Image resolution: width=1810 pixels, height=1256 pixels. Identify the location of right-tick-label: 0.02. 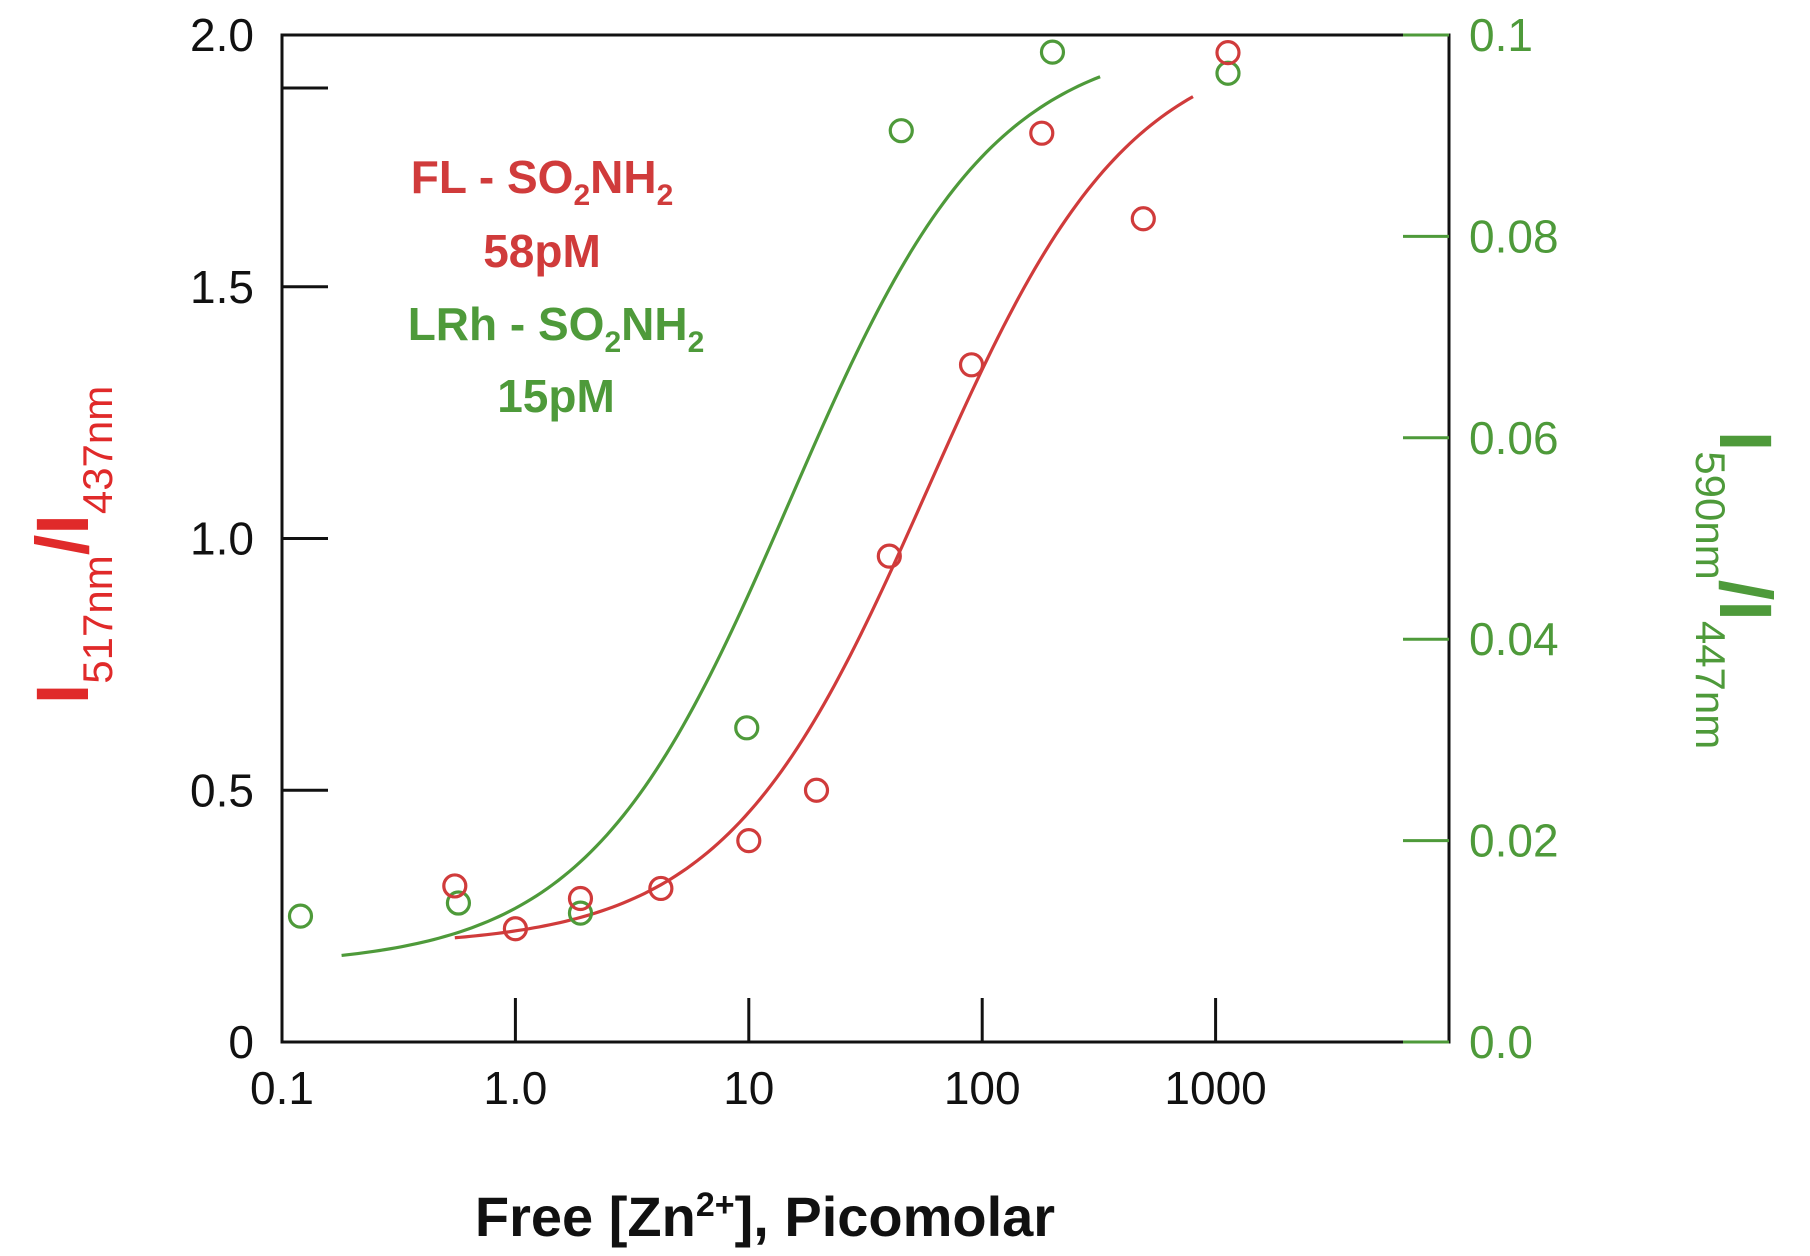
(1514, 841).